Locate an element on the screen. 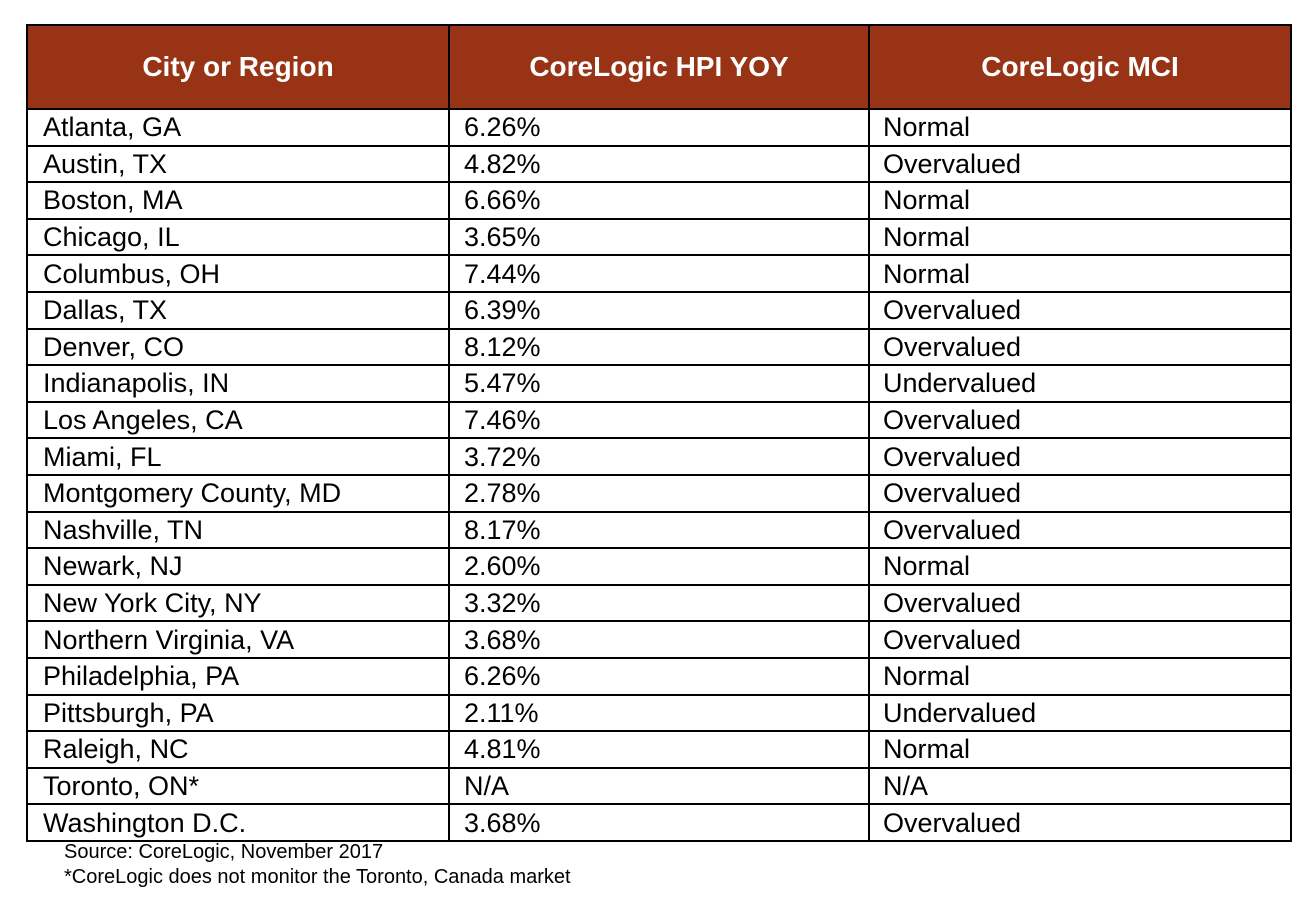 This screenshot has height=904, width=1312. city-cell: Nashville, TN is located at coordinates (238, 530).